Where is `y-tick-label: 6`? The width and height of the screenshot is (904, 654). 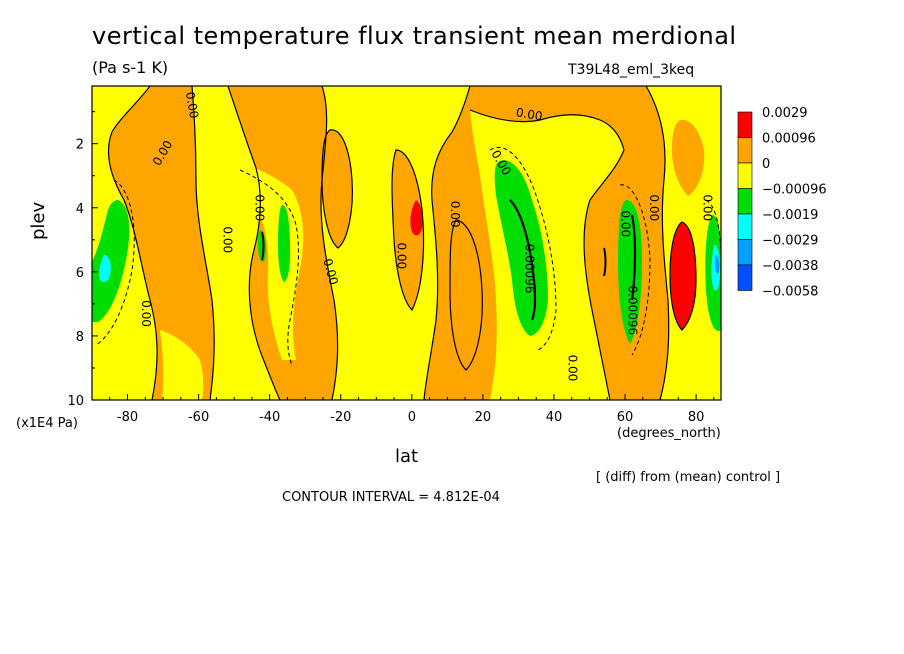
y-tick-label: 6 is located at coordinates (80, 273).